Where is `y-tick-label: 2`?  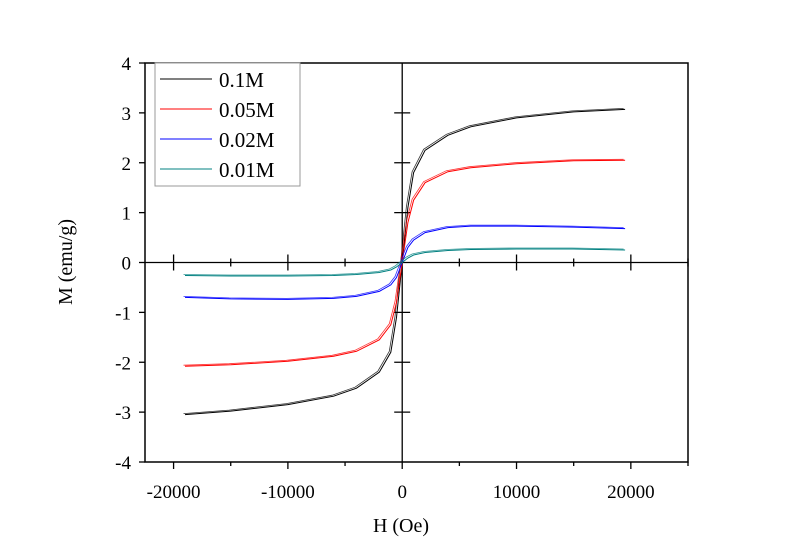
y-tick-label: 2 is located at coordinates (127, 164).